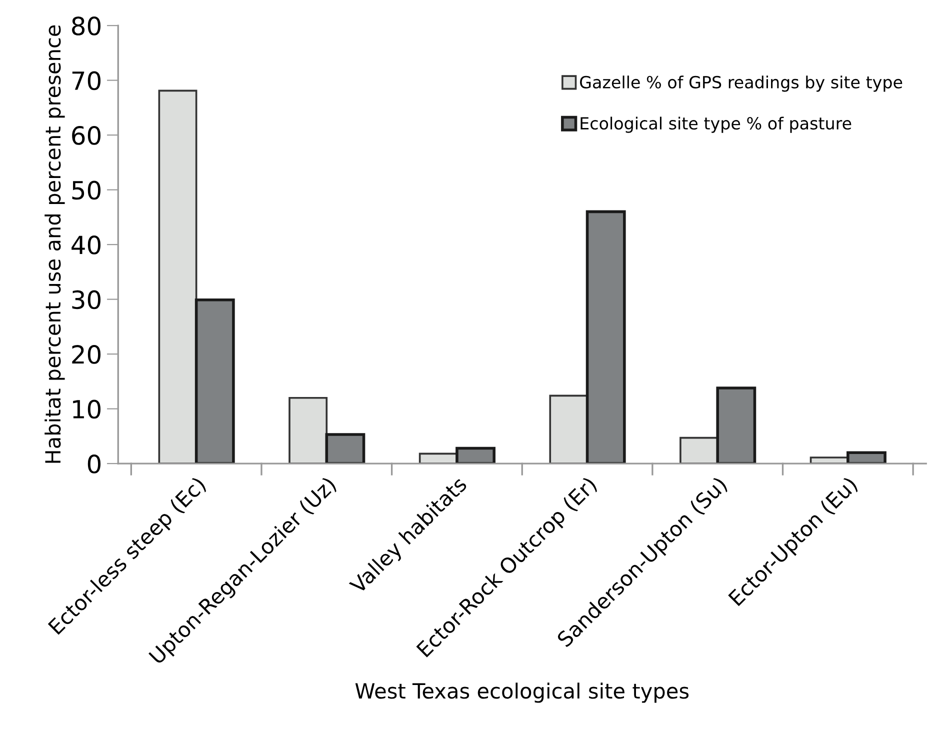 The image size is (945, 730). I want to click on y-tick-label: 80, so click(86, 26).